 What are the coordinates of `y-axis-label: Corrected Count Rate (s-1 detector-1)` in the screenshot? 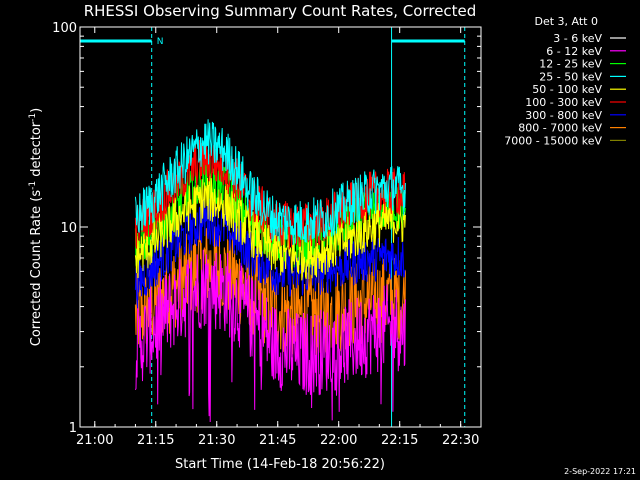 It's located at (36, 227).